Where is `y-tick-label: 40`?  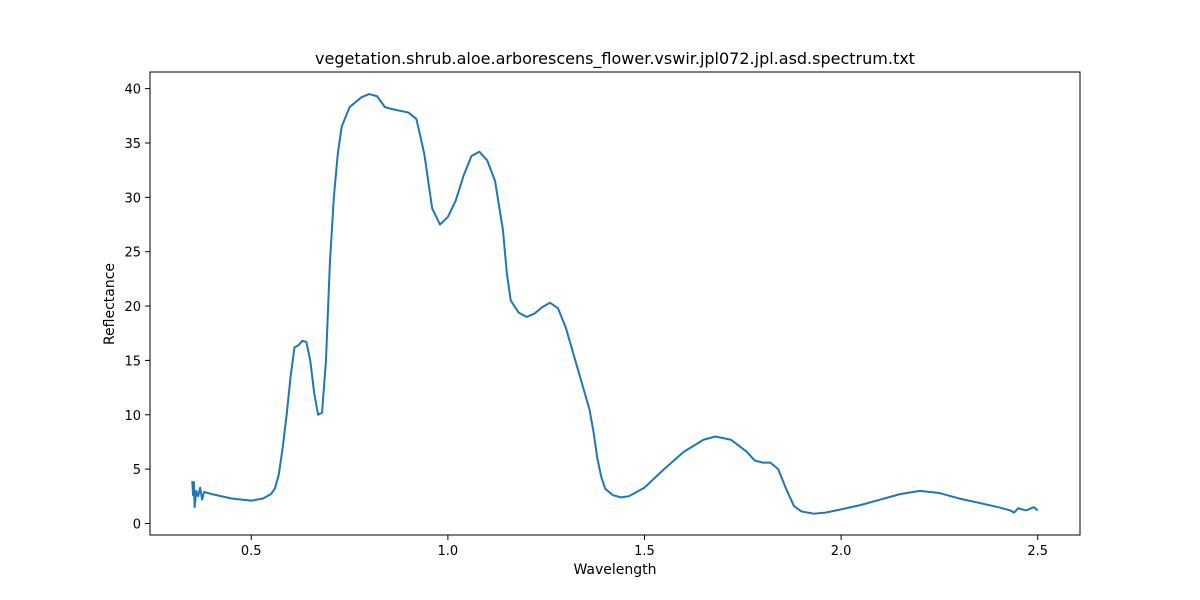
y-tick-label: 40 is located at coordinates (132, 90).